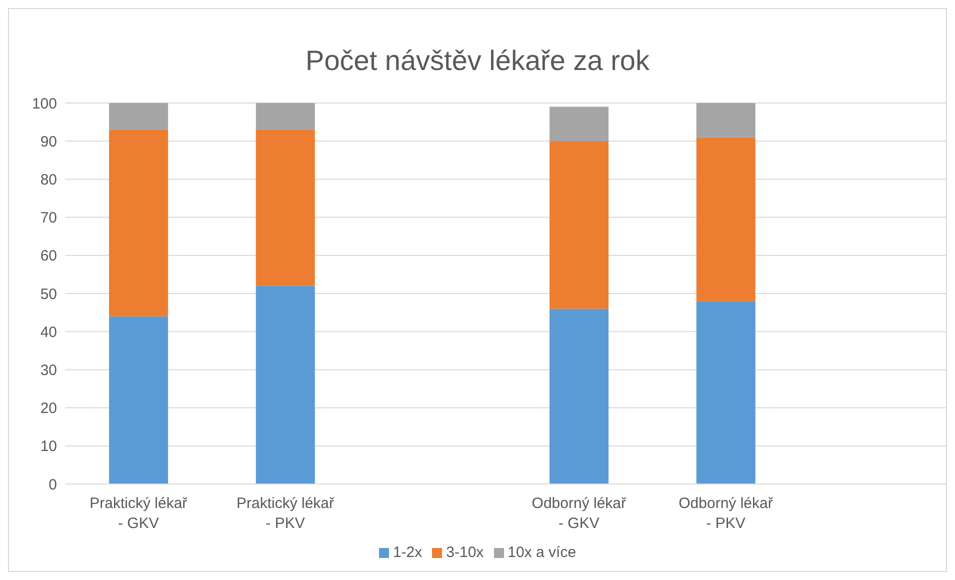 The width and height of the screenshot is (955, 580). Describe the element at coordinates (407, 552) in the screenshot. I see `legend-label: 1-2x` at that location.